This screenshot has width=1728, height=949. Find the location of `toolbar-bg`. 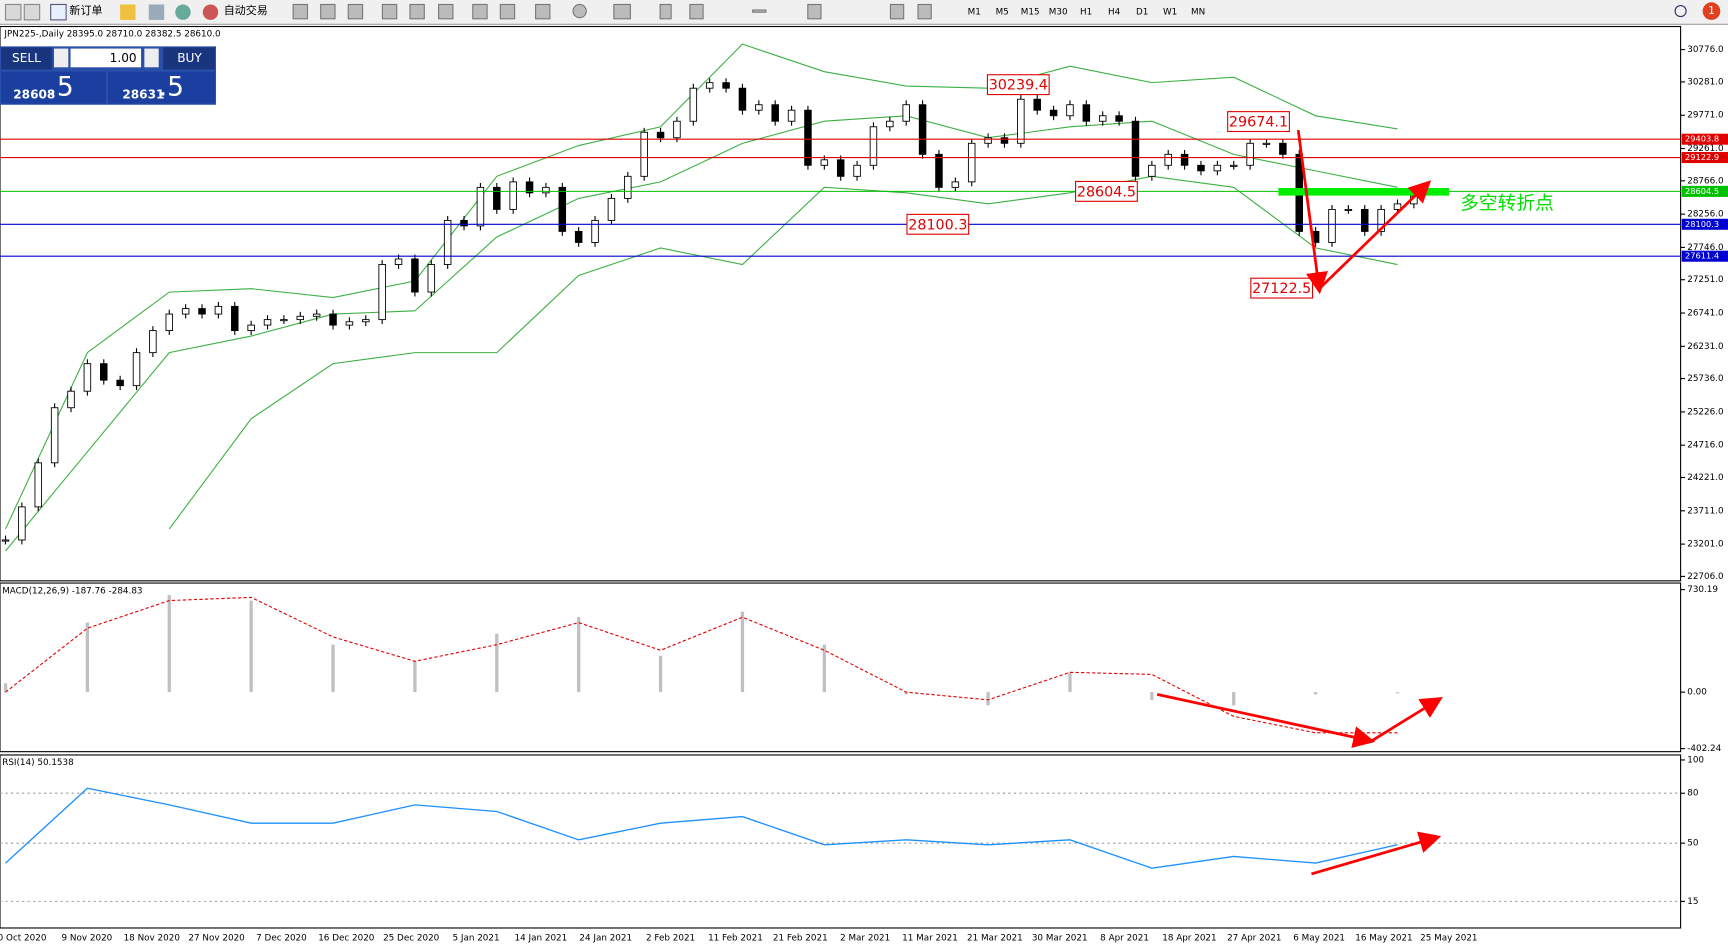

toolbar-bg is located at coordinates (864, 12).